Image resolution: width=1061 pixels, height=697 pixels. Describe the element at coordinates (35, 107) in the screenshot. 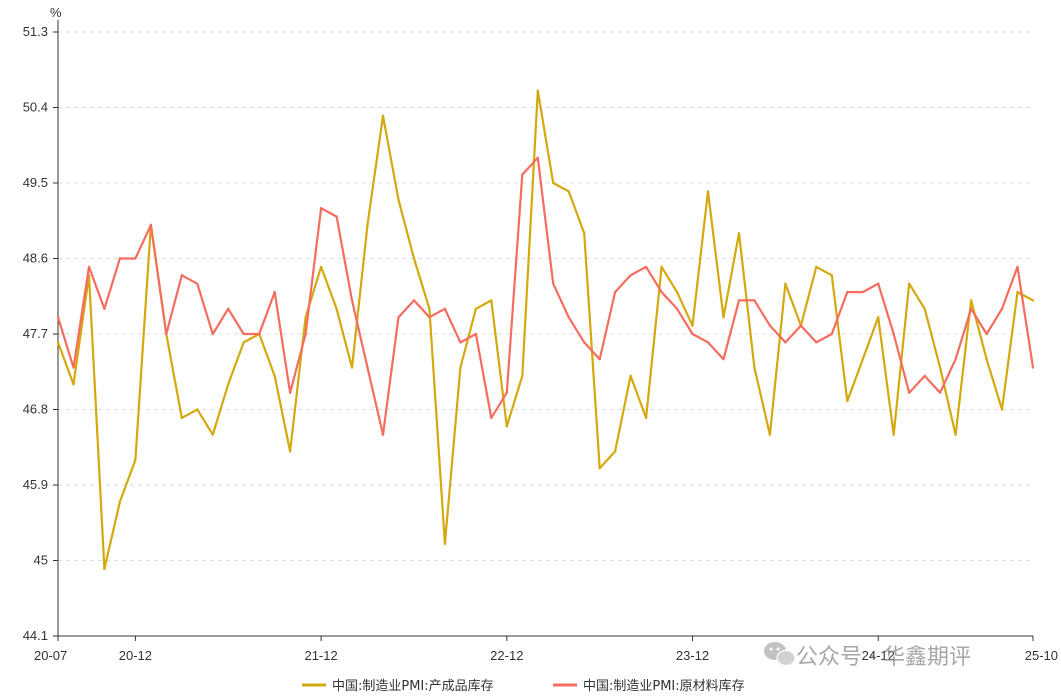

I see `y-tick-label: 50.4` at that location.